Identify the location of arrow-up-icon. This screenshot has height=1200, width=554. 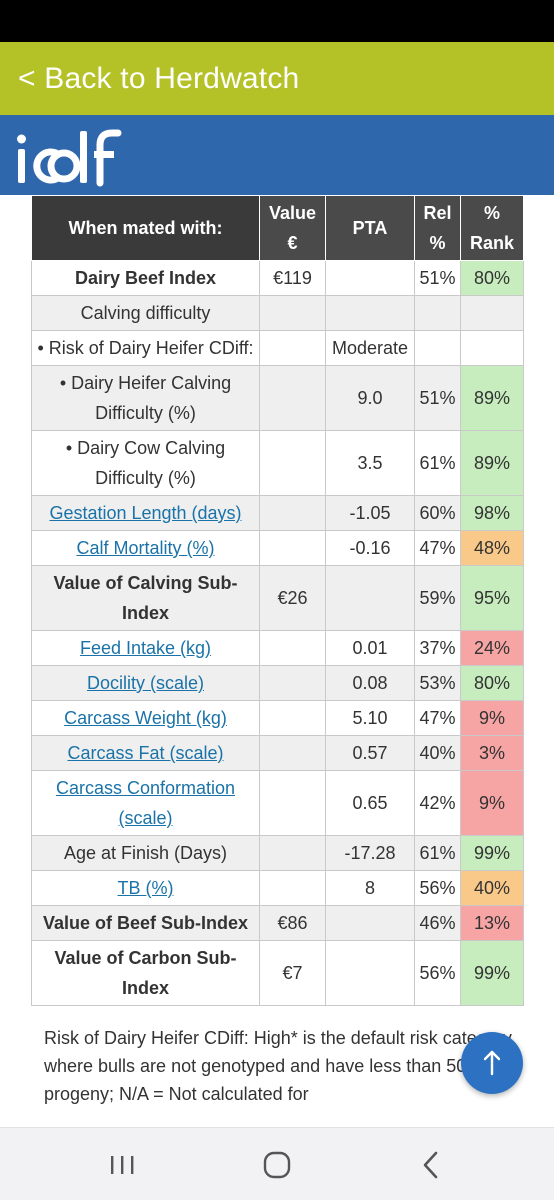
(492, 1063).